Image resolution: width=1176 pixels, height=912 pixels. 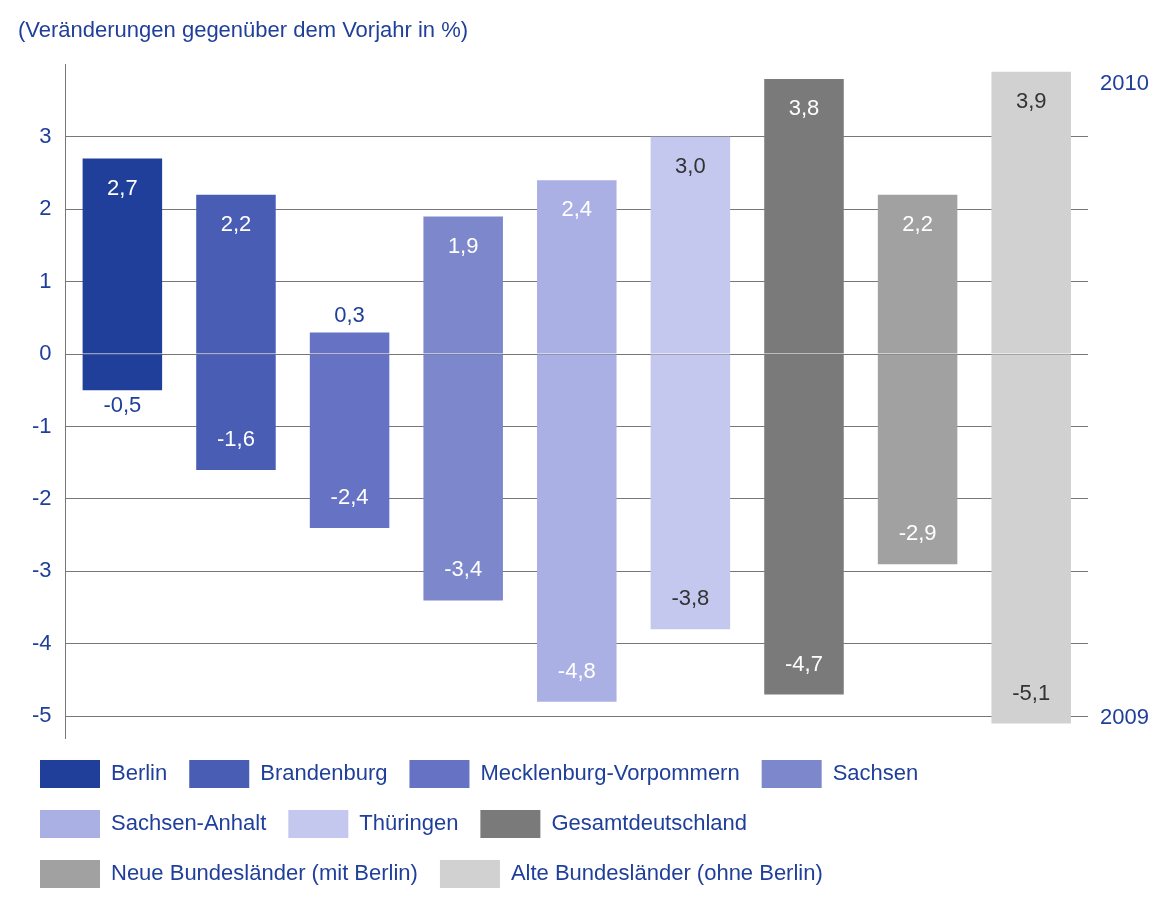 What do you see at coordinates (42, 715) in the screenshot?
I see `y-tick-label: -5` at bounding box center [42, 715].